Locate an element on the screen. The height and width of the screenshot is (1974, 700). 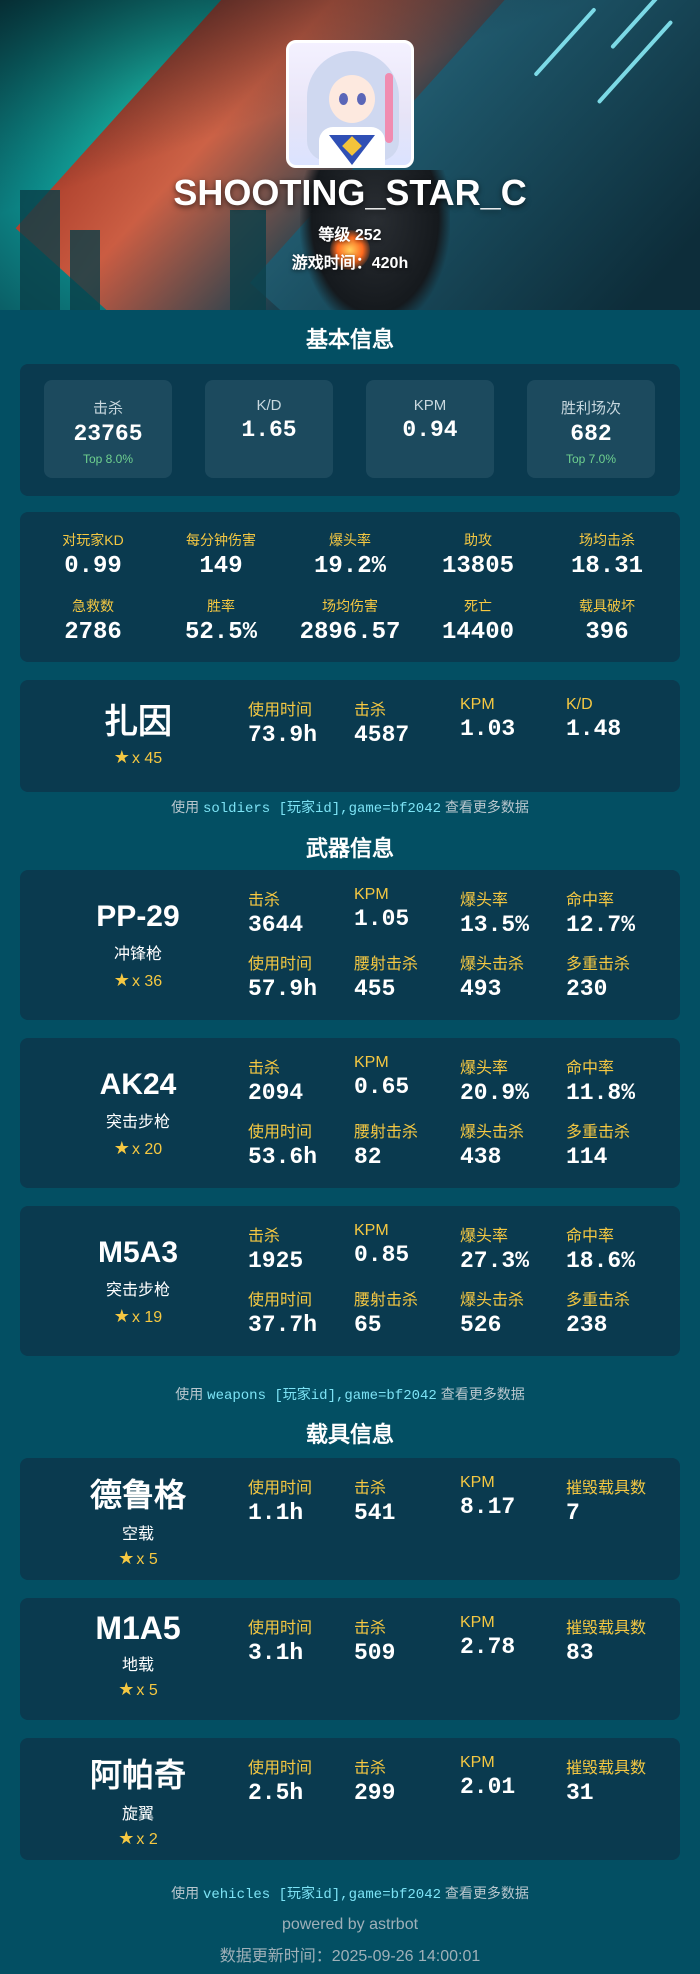
hero-soldier is located at coordinates (375, 240).